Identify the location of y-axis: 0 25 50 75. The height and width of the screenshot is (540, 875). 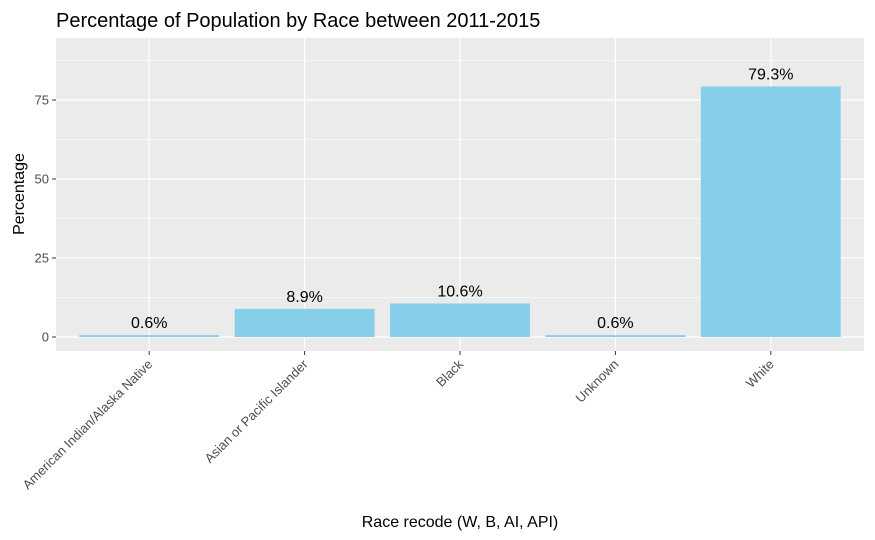
(45, 219).